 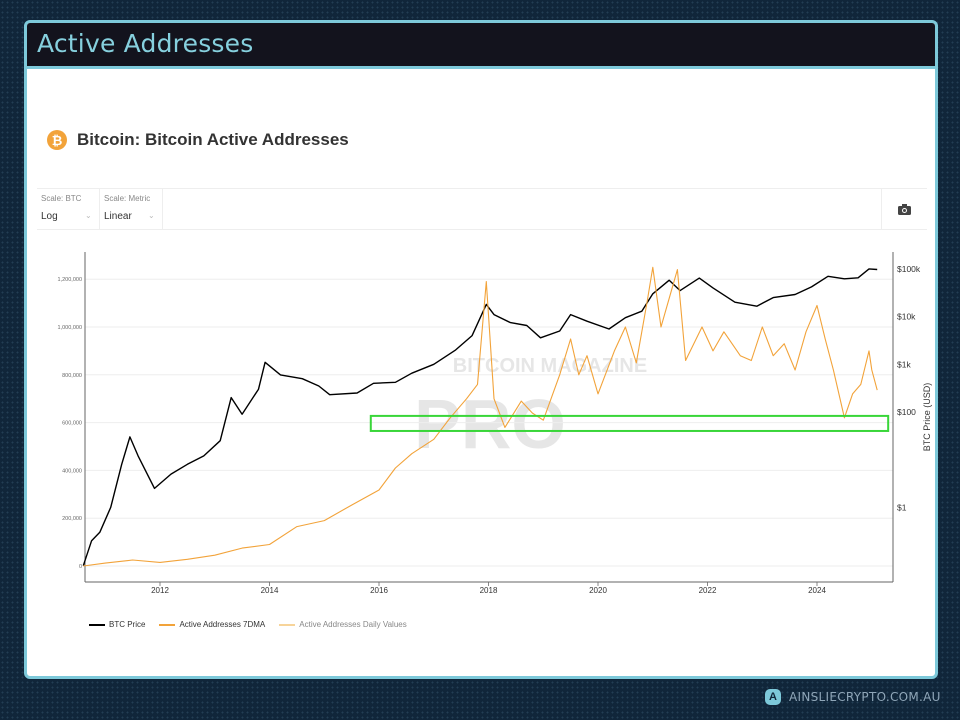 I want to click on camera-icon, so click(x=904, y=209).